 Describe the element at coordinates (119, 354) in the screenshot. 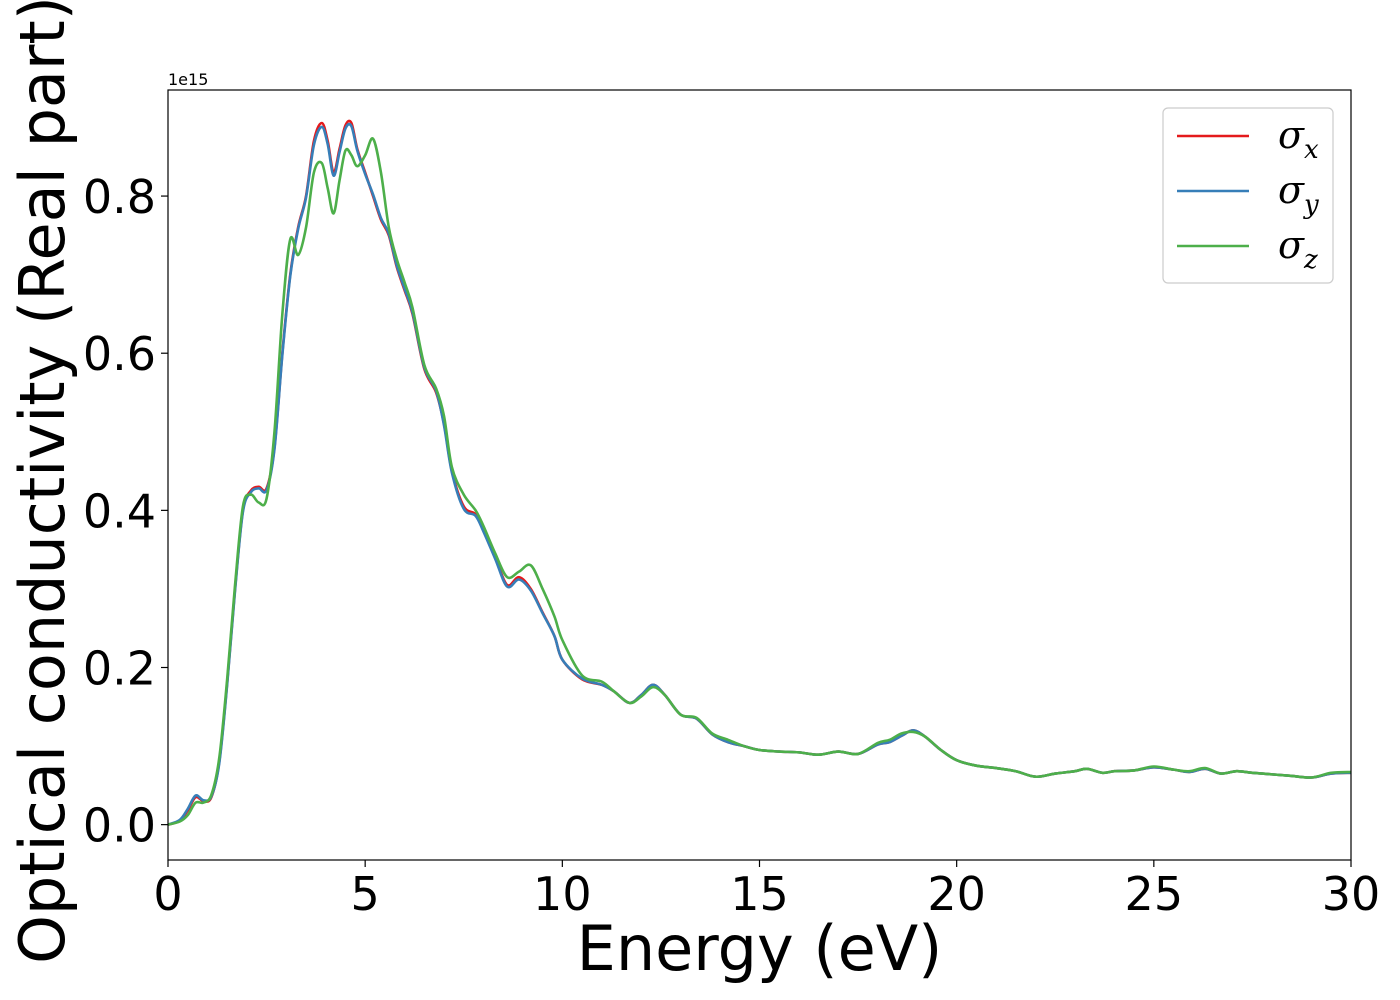

I see `y-tick-label: 0.6` at that location.